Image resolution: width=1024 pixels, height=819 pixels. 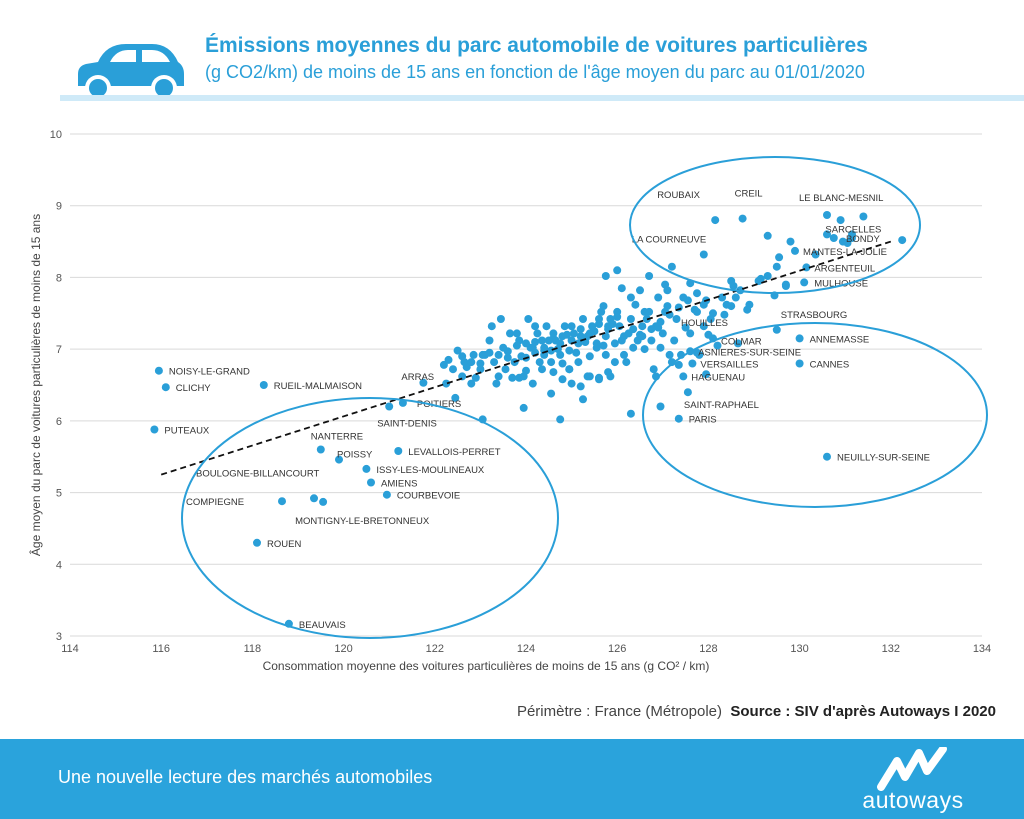 I want to click on cluster-ellipse-high, so click(x=775, y=225).